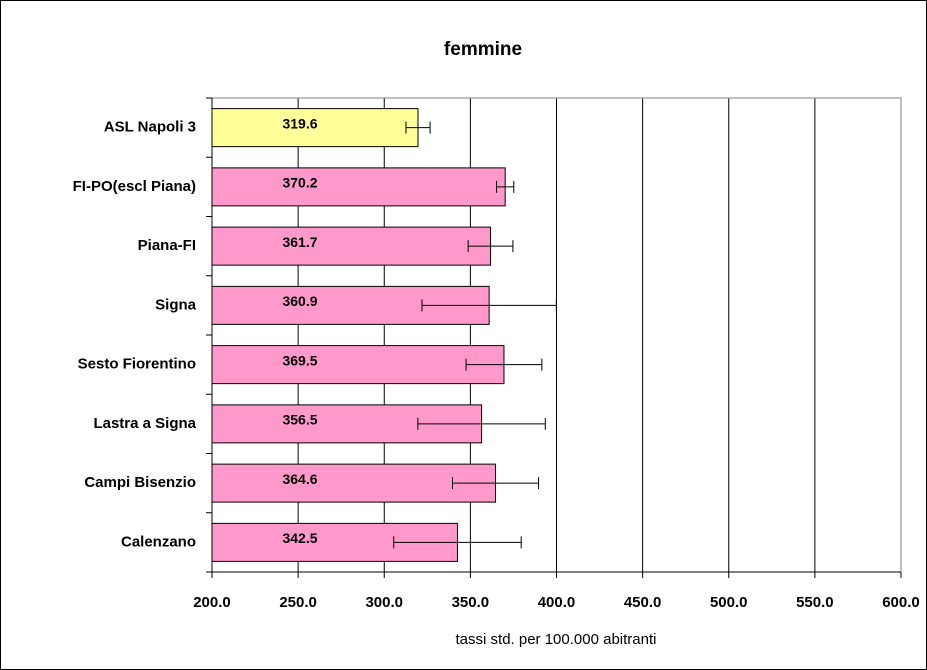  Describe the element at coordinates (815, 602) in the screenshot. I see `x-tick-label: 550.0` at that location.